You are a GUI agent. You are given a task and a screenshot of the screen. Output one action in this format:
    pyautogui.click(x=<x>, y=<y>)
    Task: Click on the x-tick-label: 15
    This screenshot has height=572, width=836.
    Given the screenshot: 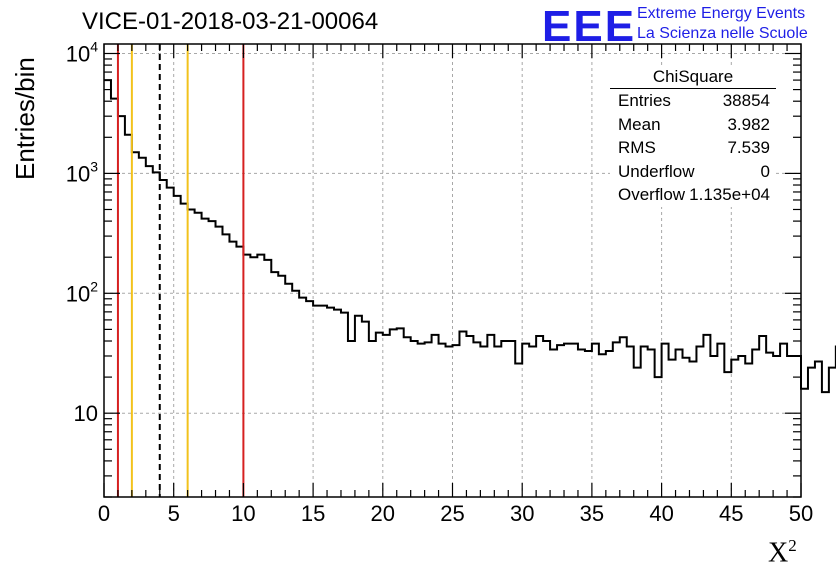 What is the action you would take?
    pyautogui.click(x=313, y=513)
    